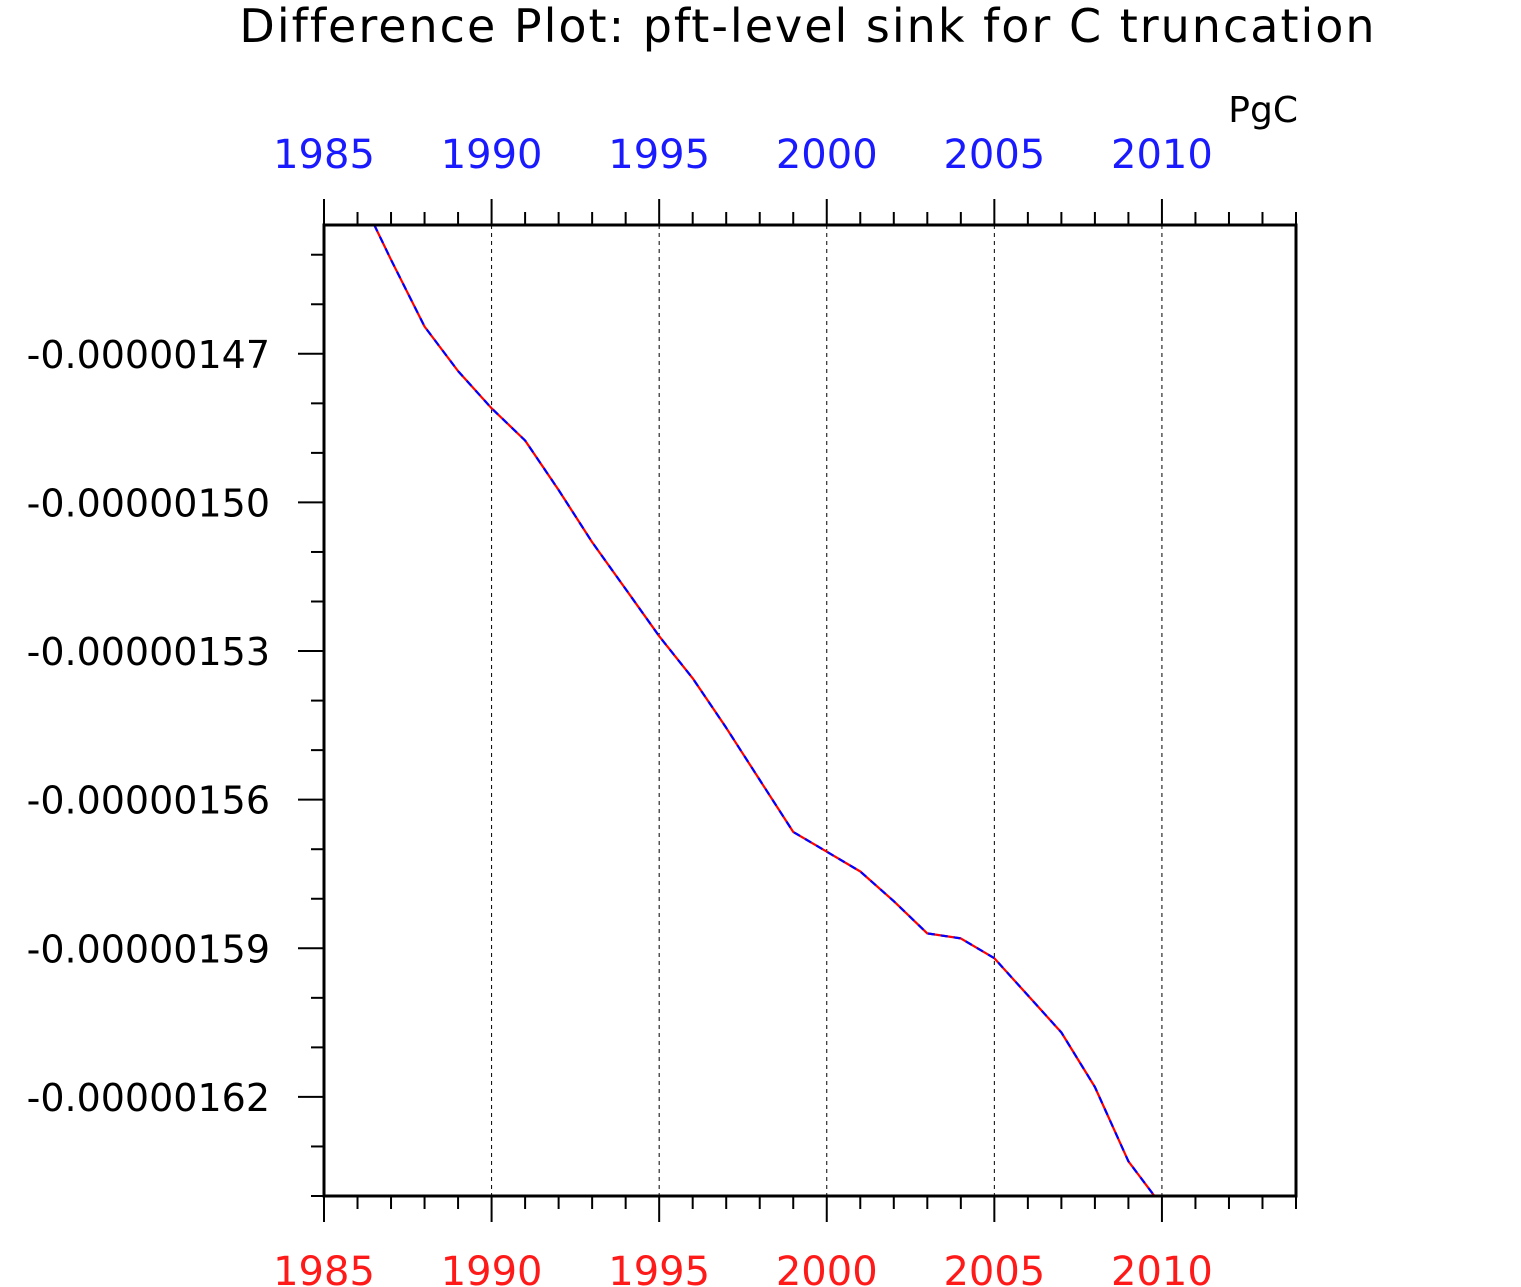 Image resolution: width=1521 pixels, height=1287 pixels. I want to click on x-tick-label-top: 1985, so click(324, 155).